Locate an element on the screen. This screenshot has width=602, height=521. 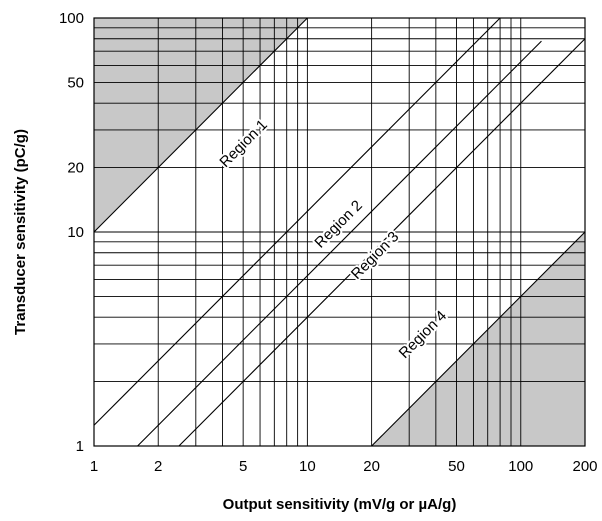
y-tick-label: 1 is located at coordinates (80, 446).